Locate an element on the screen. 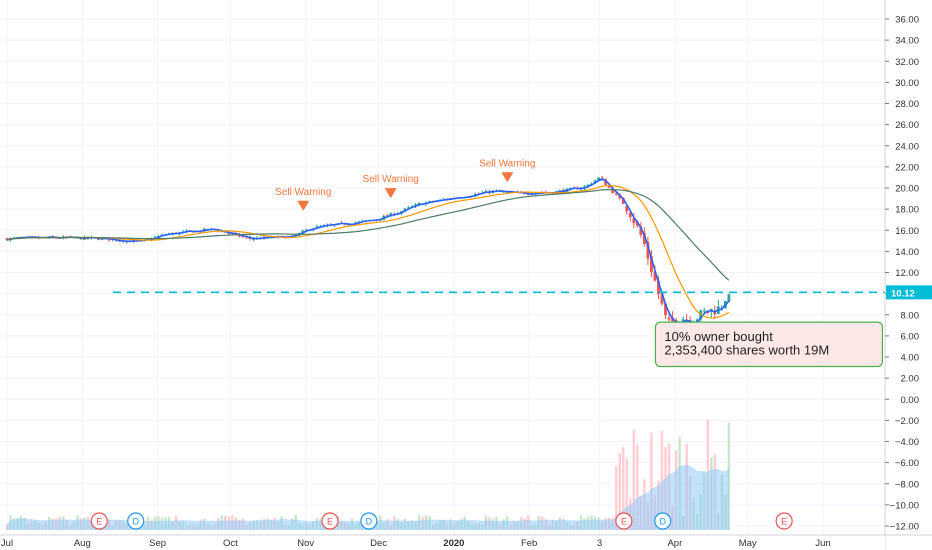 The image size is (932, 550). time-tick-label: Jul is located at coordinates (7, 543).